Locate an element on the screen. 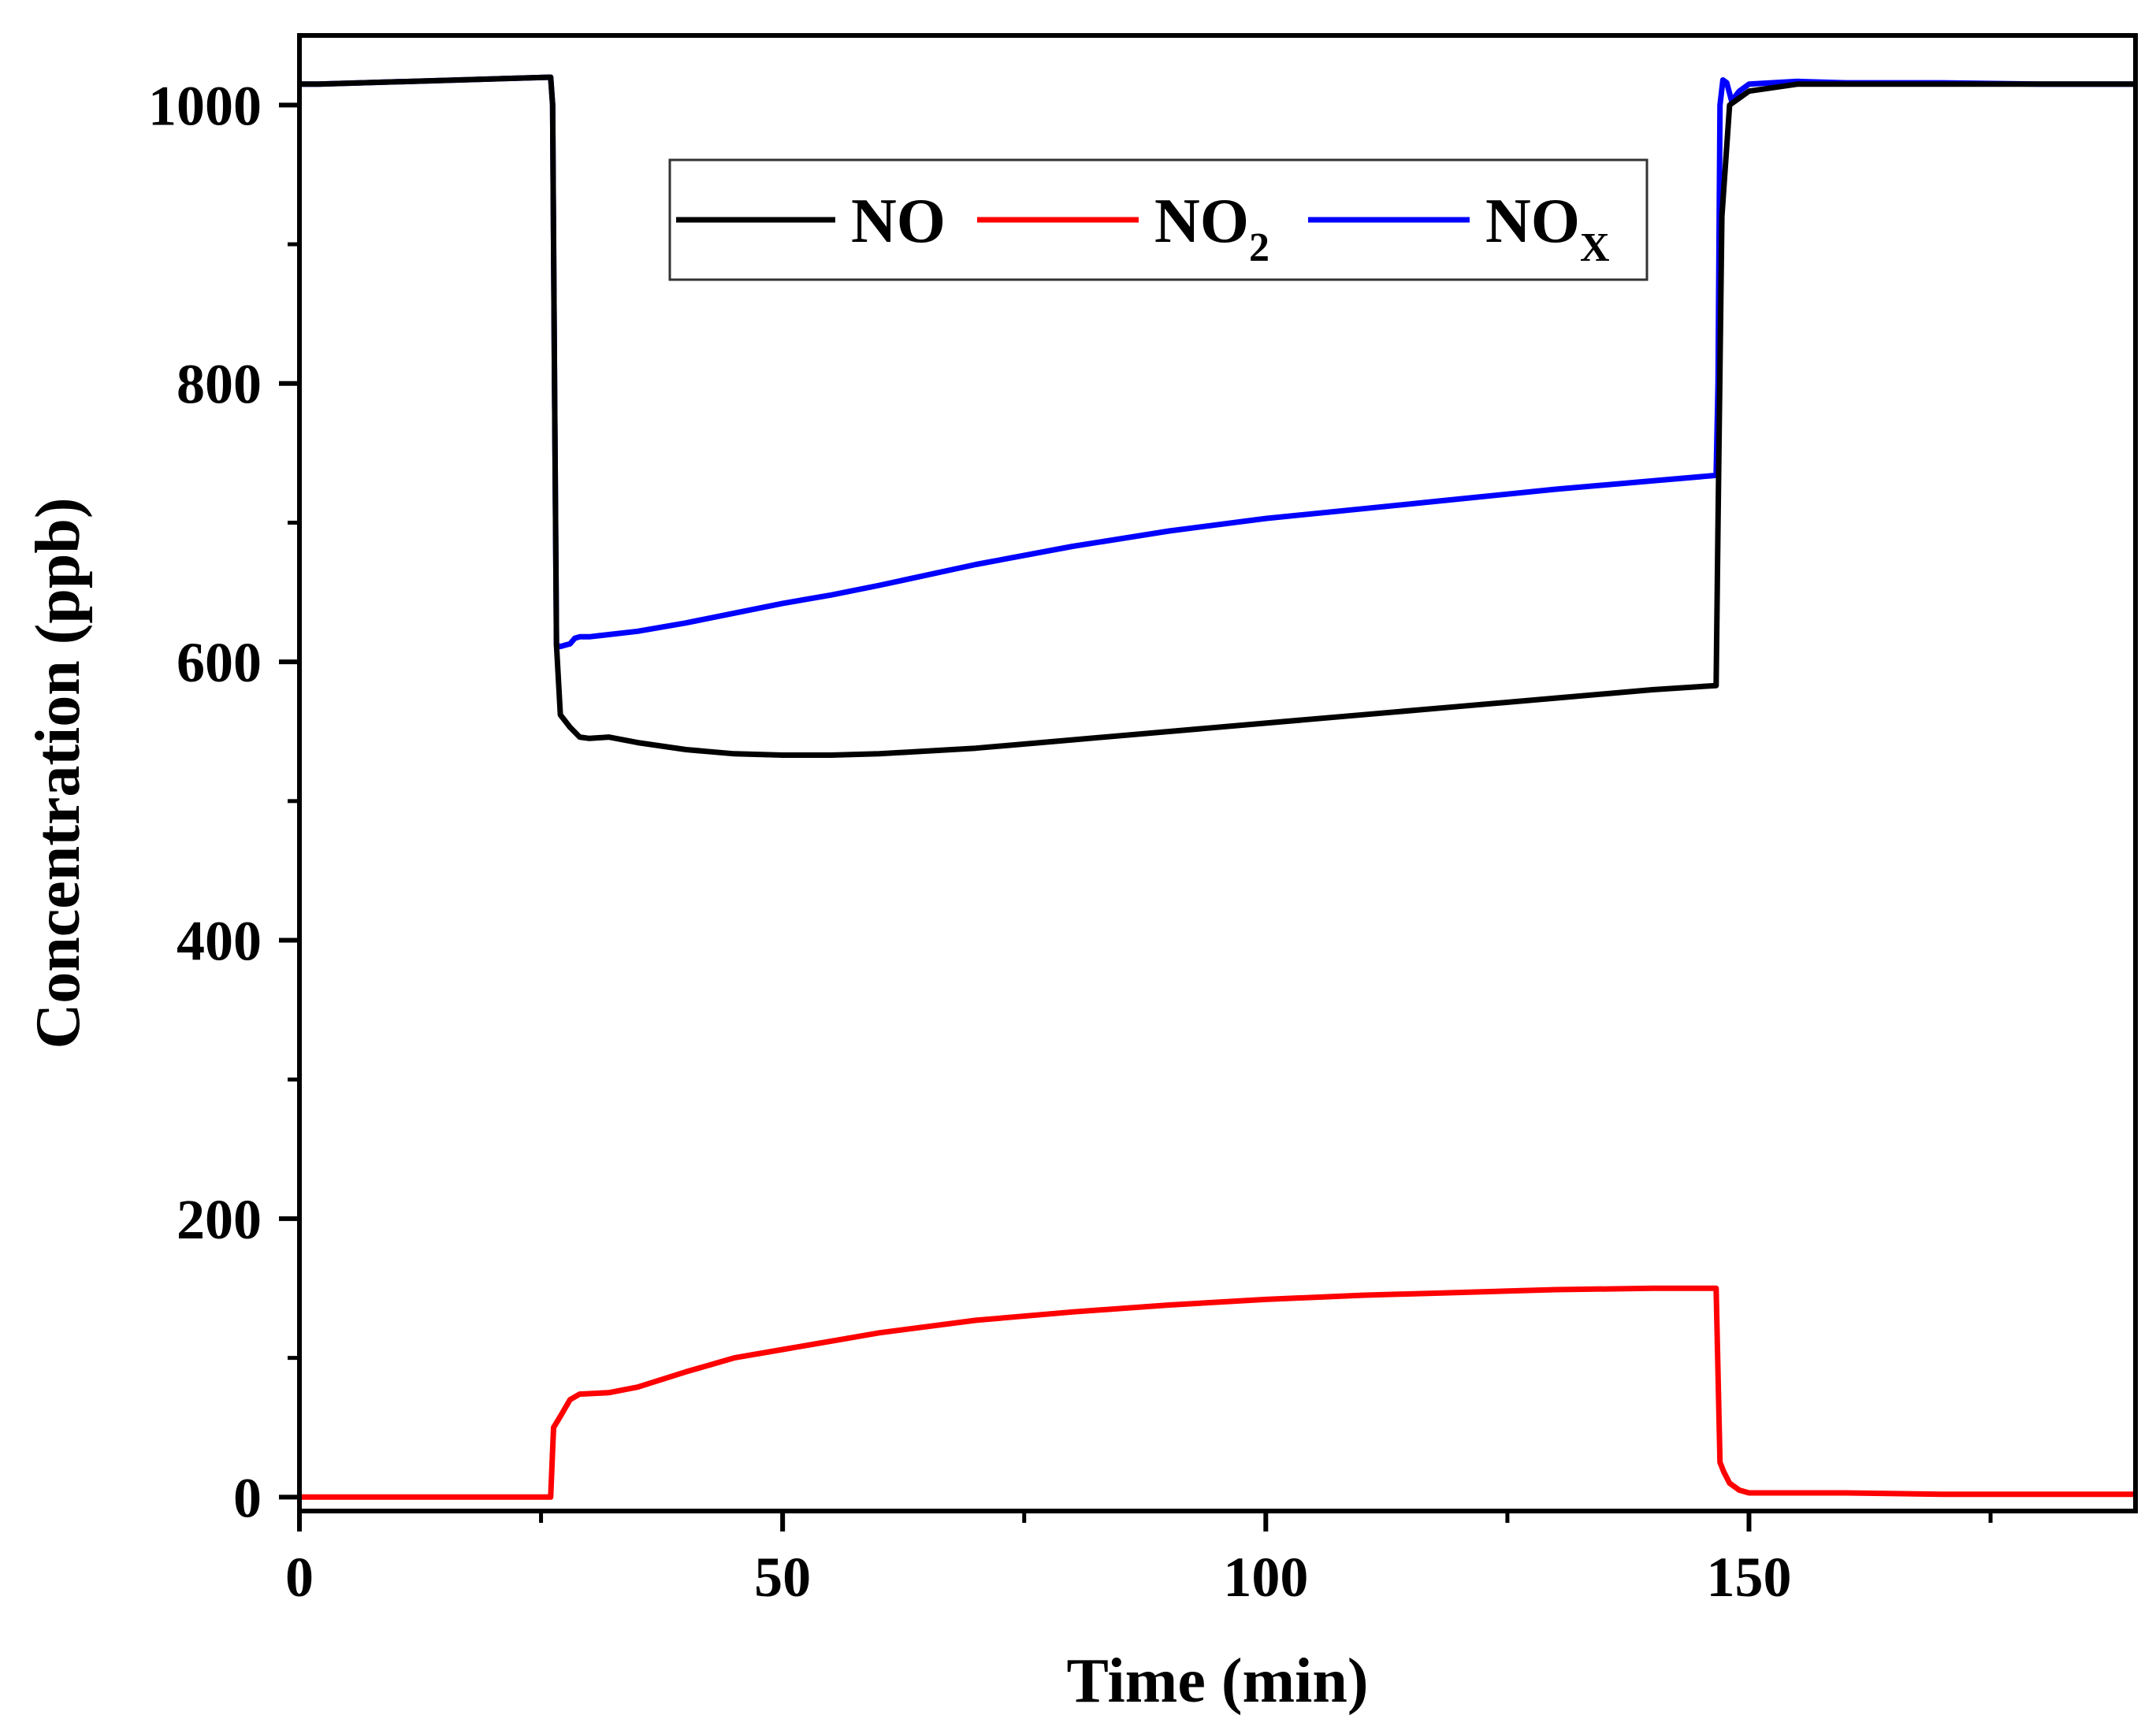 The image size is (2156, 1719). x-tick-label: 100 is located at coordinates (1265, 1578).